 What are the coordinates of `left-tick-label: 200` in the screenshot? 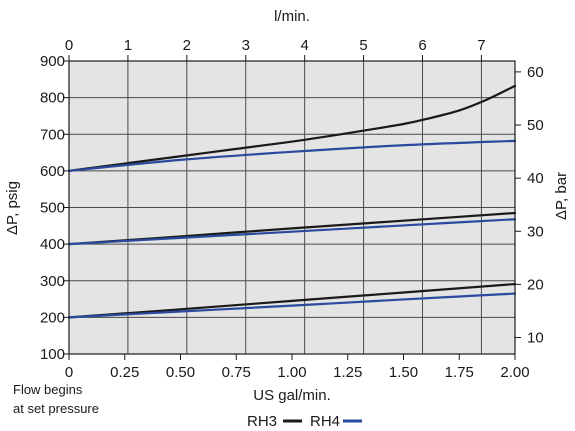 It's located at (52, 317).